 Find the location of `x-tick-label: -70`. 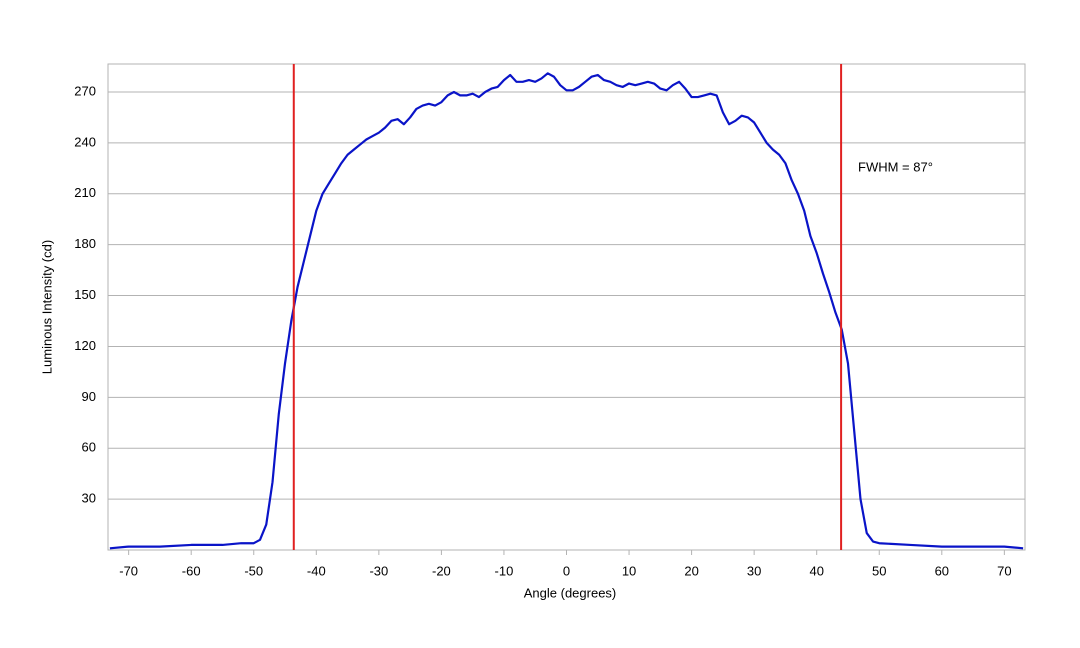

x-tick-label: -70 is located at coordinates (128, 570).